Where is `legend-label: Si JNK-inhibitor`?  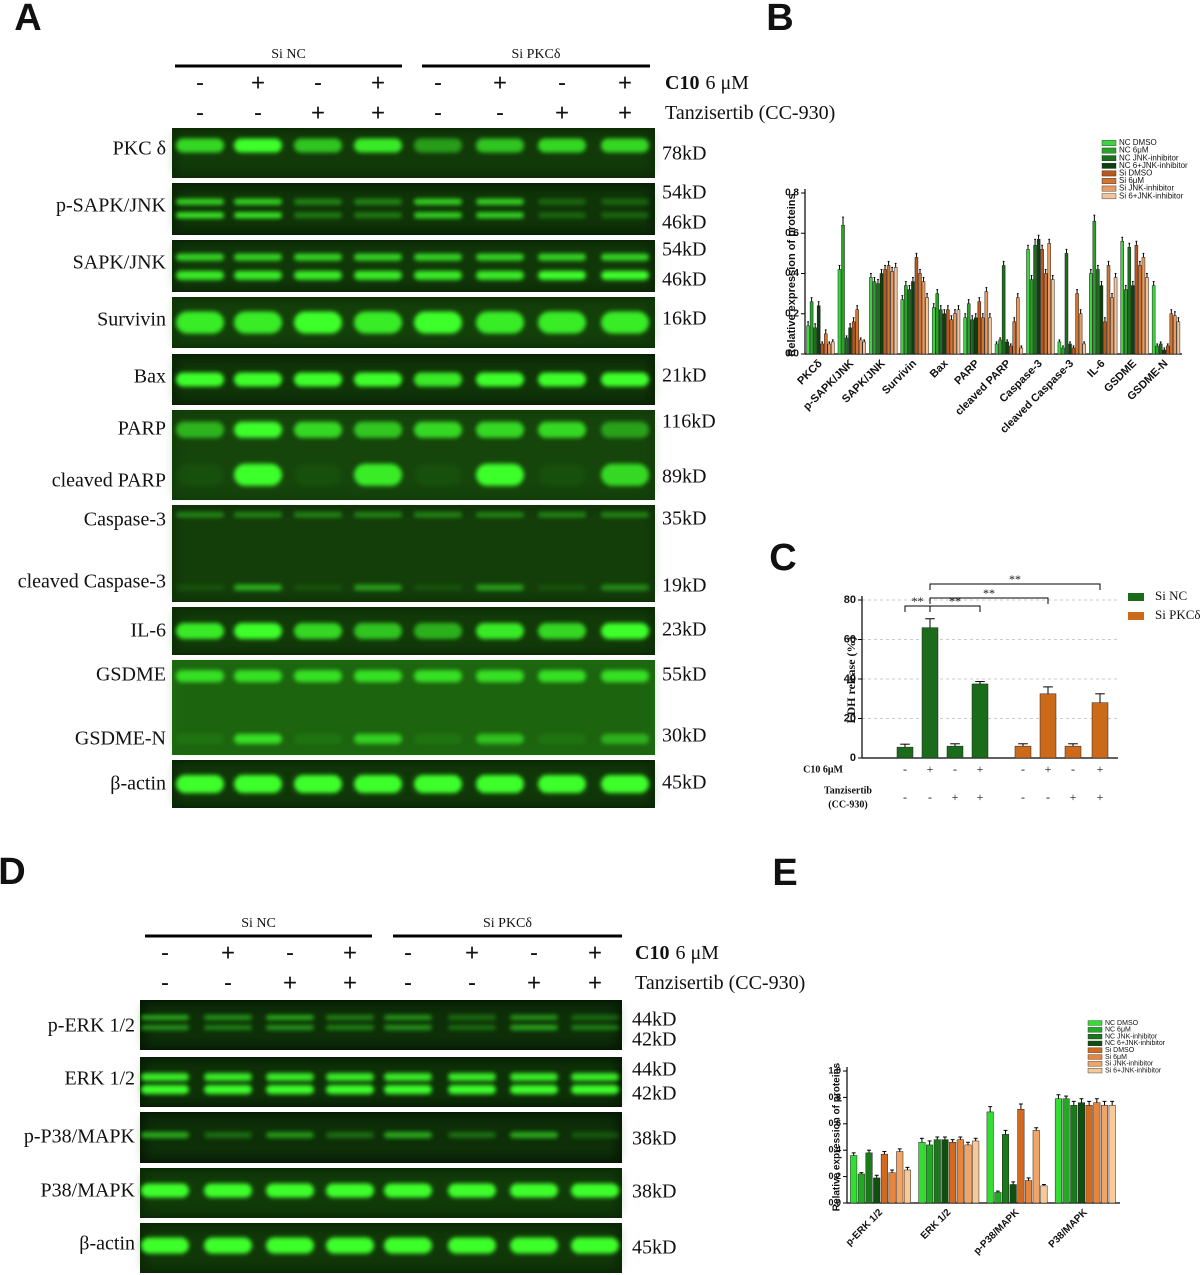 legend-label: Si JNK-inhibitor is located at coordinates (1129, 1064).